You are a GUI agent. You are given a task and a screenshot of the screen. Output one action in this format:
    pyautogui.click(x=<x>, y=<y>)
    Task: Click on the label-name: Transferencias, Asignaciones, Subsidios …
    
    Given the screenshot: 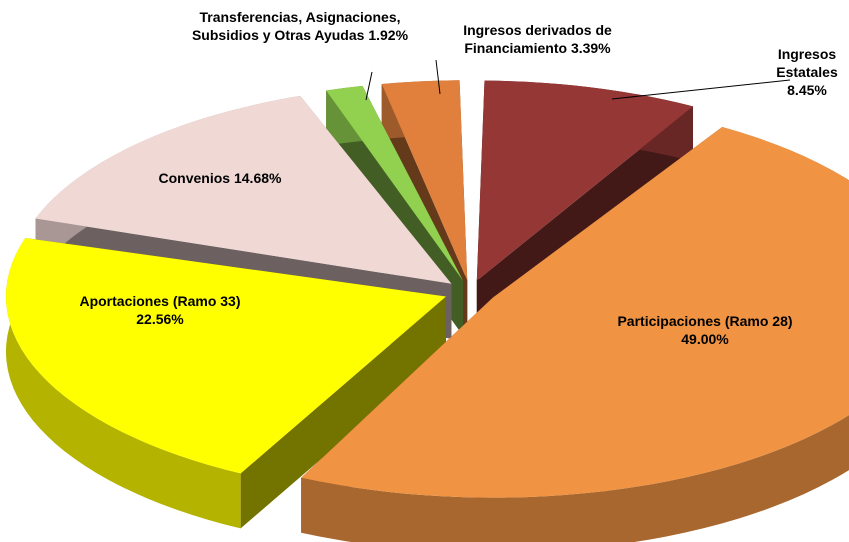 What is the action you would take?
    pyautogui.click(x=296, y=26)
    